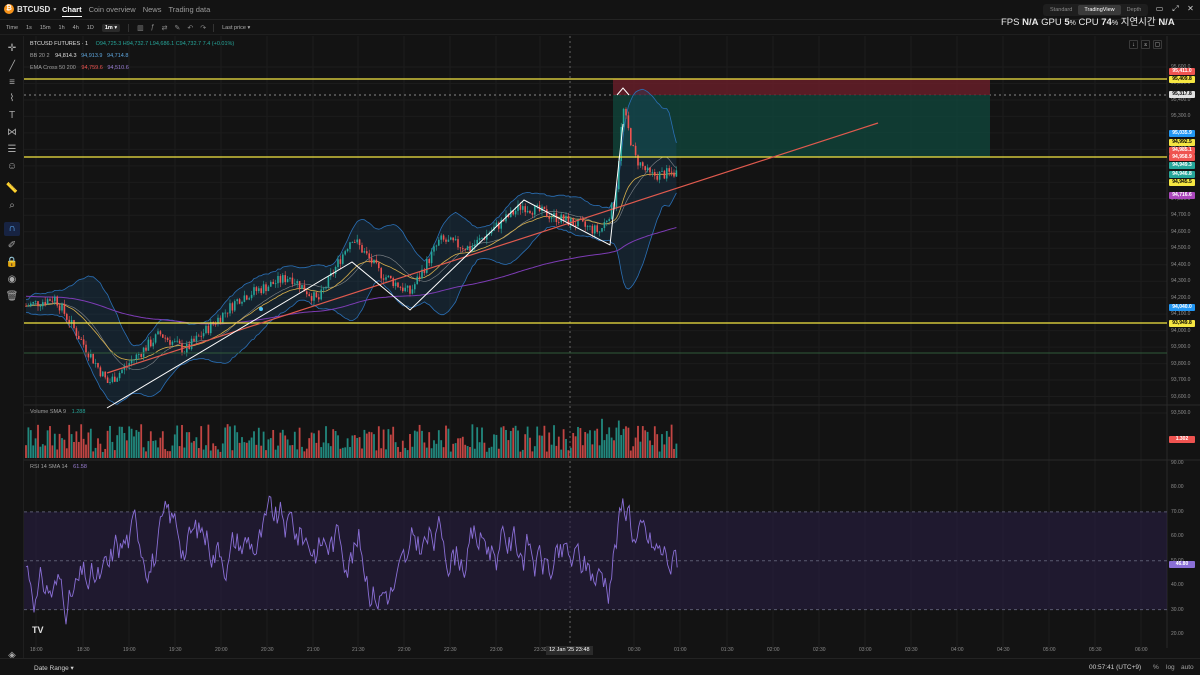 The width and height of the screenshot is (1200, 675). Describe the element at coordinates (118, 68) in the screenshot. I see `ema-slow: 94,510.6` at that location.